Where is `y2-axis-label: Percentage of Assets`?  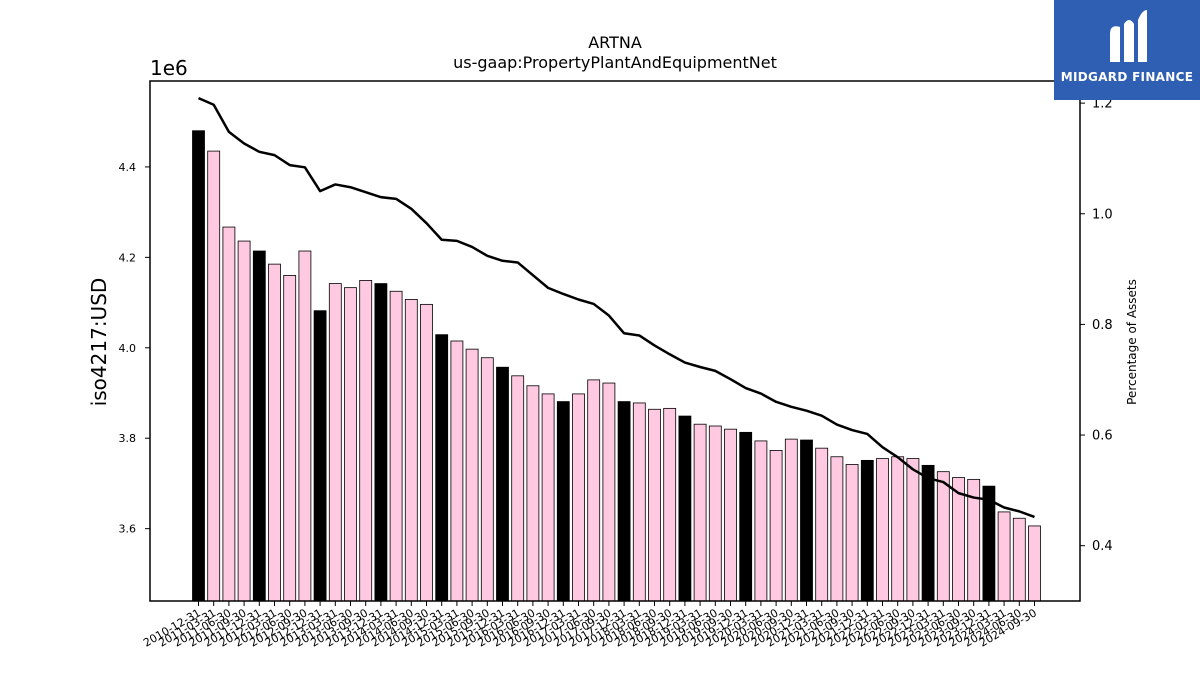
y2-axis-label: Percentage of Assets is located at coordinates (1132, 342).